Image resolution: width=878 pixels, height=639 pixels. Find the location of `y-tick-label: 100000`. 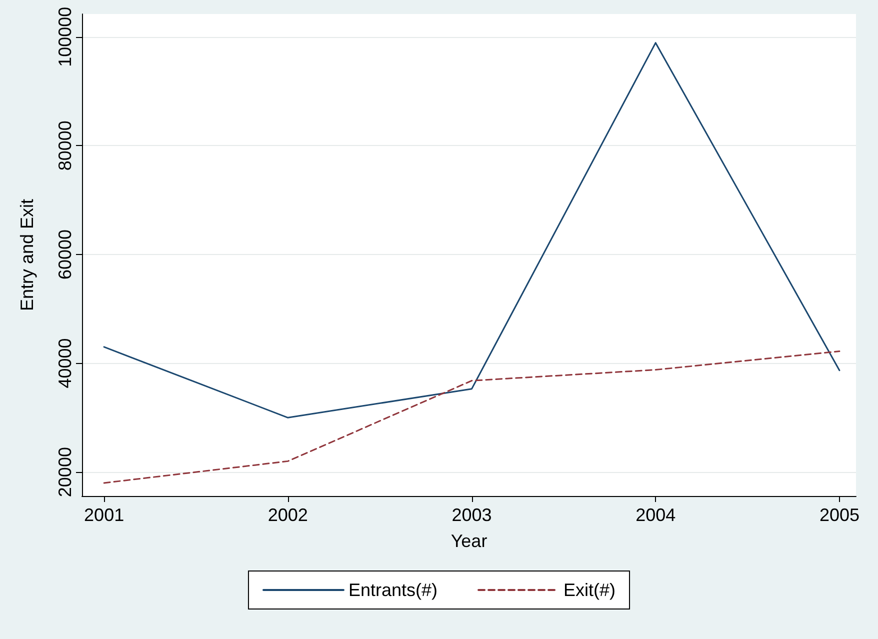

y-tick-label: 100000 is located at coordinates (65, 36).